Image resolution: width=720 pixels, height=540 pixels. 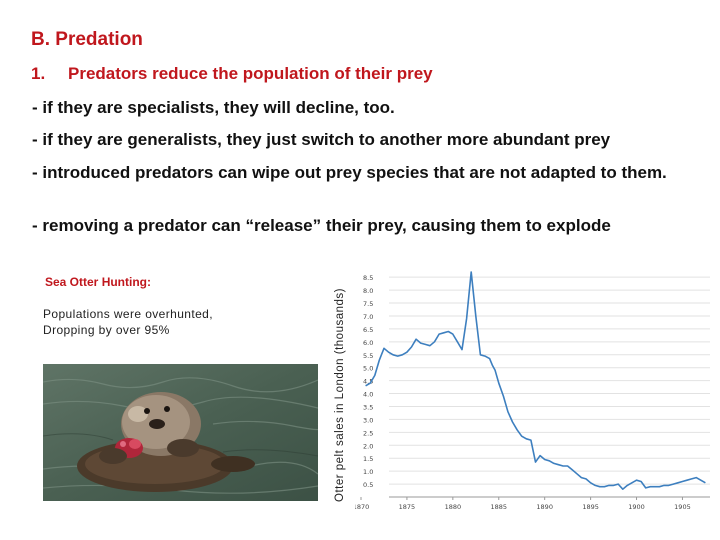 What do you see at coordinates (368, 485) in the screenshot?
I see `y-tick-label: 0.5` at bounding box center [368, 485].